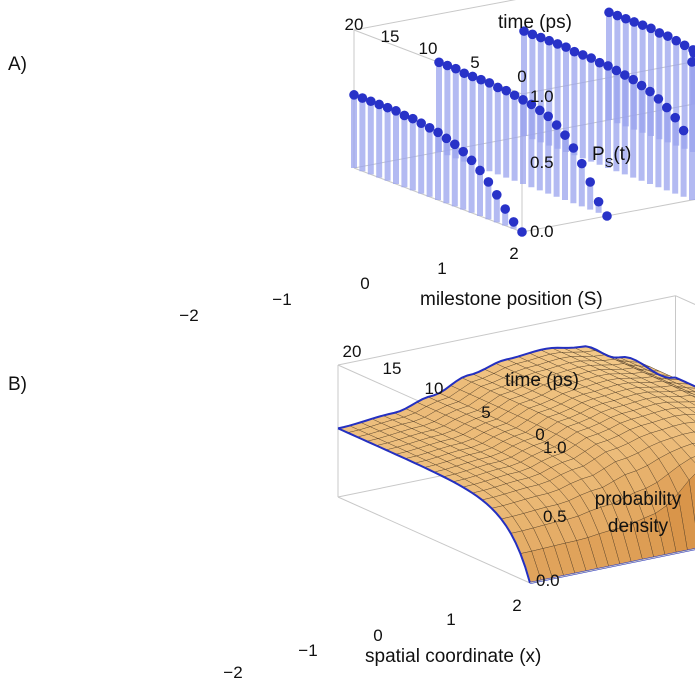 This screenshot has width=695, height=683. Describe the element at coordinates (441, 268) in the screenshot. I see `a-pos-tick-1: 1` at that location.